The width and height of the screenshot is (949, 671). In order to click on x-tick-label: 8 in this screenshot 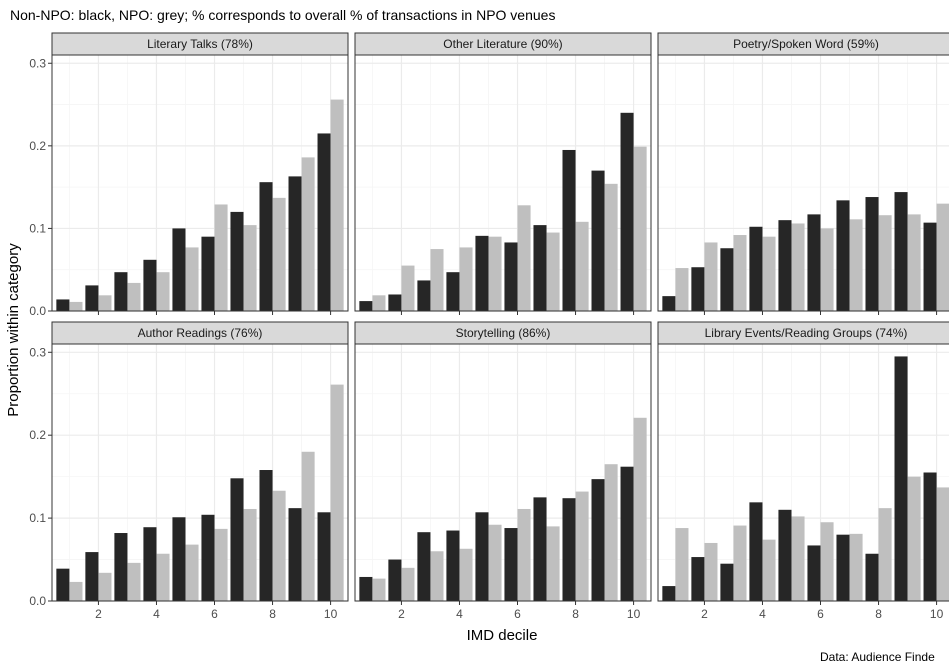, I will do `click(878, 614)`.